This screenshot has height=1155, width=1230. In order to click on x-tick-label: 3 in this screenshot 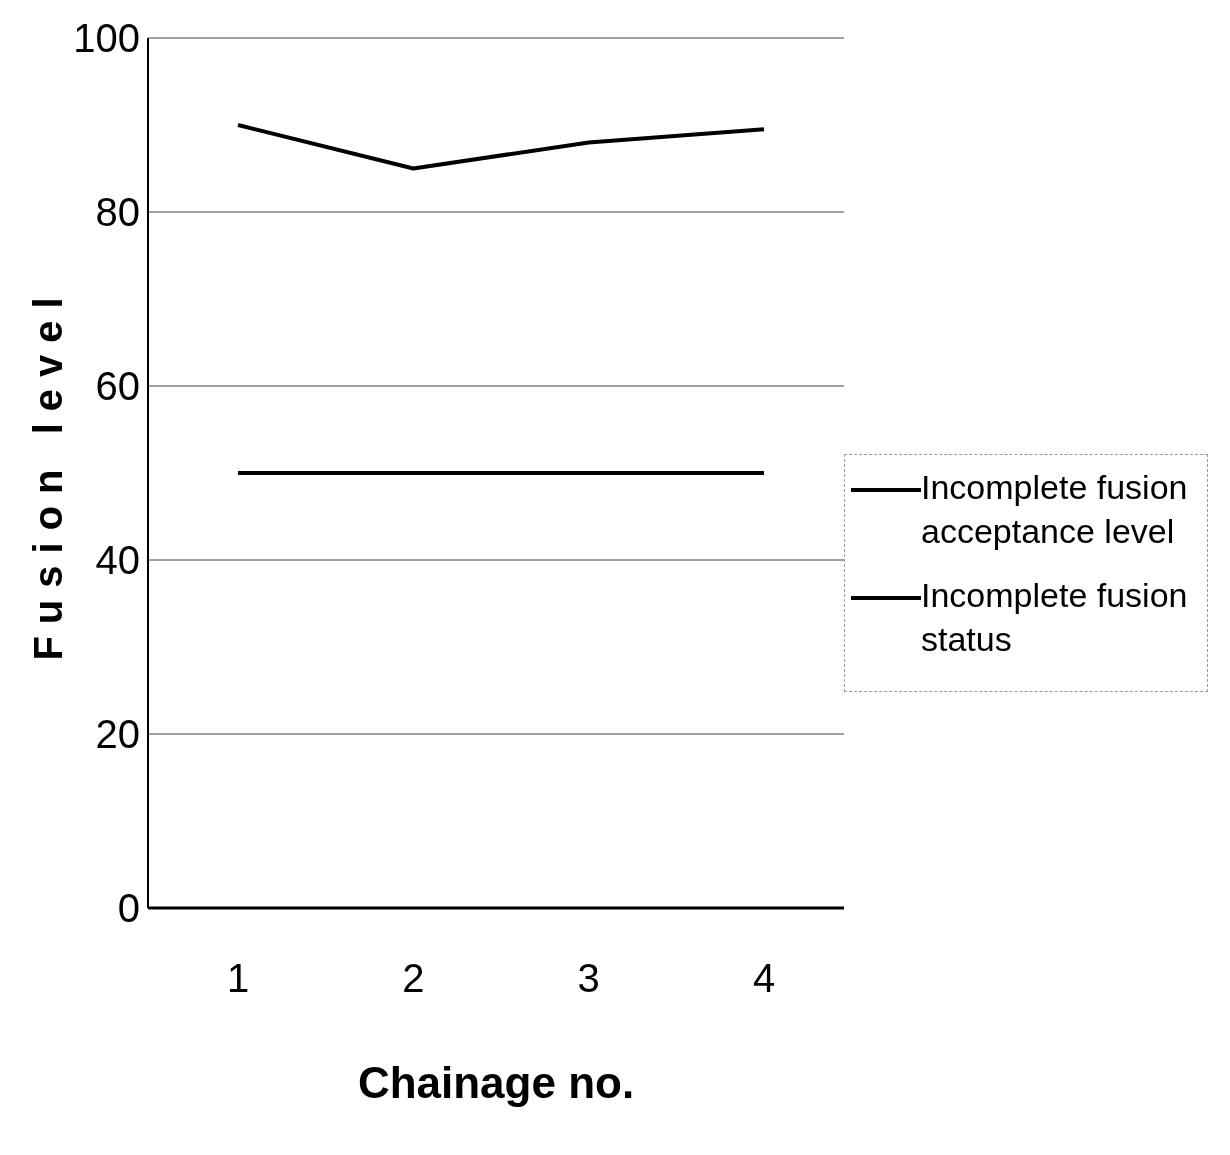, I will do `click(588, 978)`.